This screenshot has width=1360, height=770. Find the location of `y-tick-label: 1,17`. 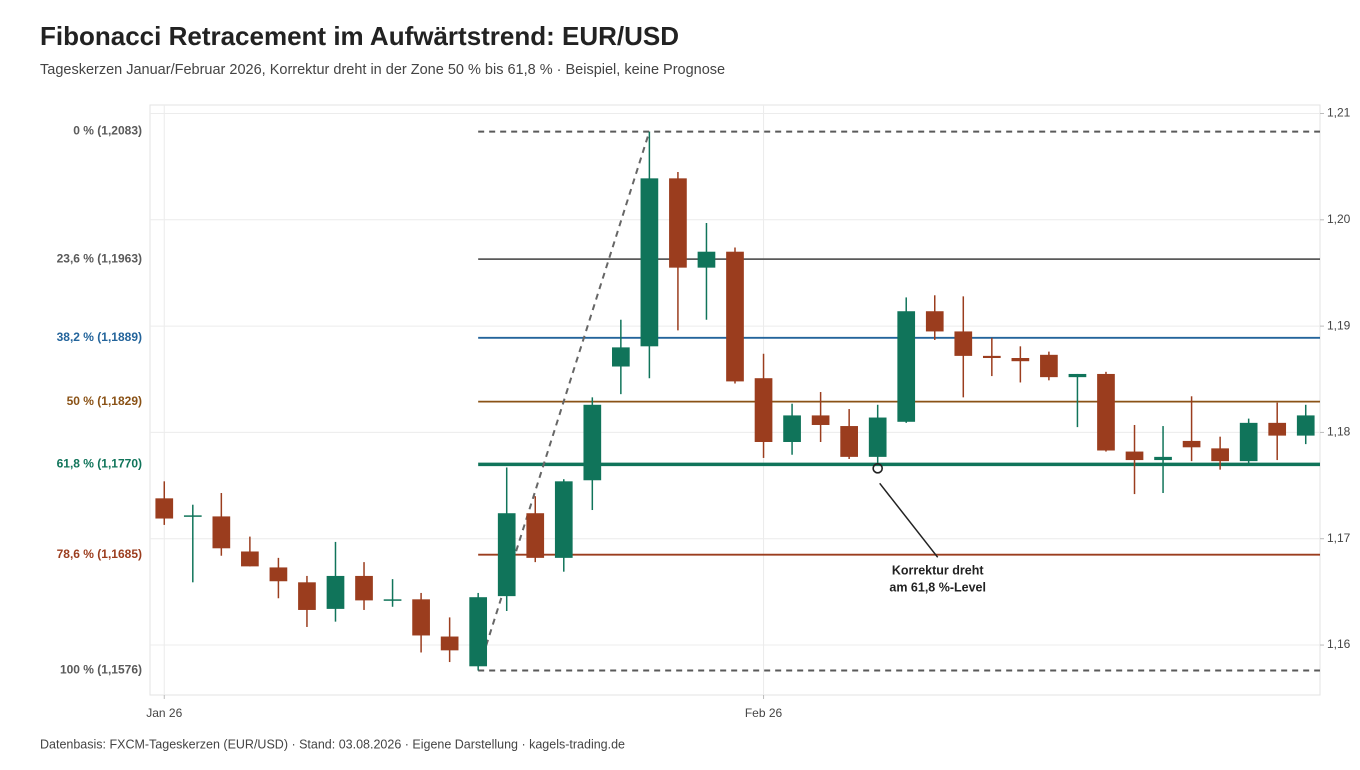

y-tick-label: 1,17 is located at coordinates (1339, 538).